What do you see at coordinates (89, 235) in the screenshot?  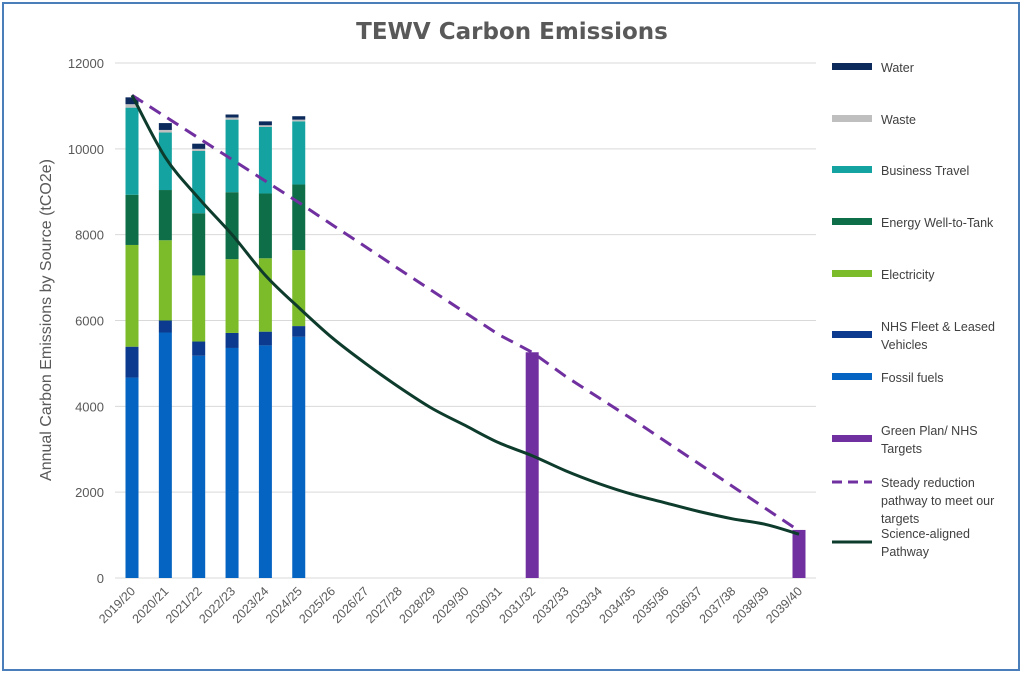 I see `y-tick-label: 8000` at bounding box center [89, 235].